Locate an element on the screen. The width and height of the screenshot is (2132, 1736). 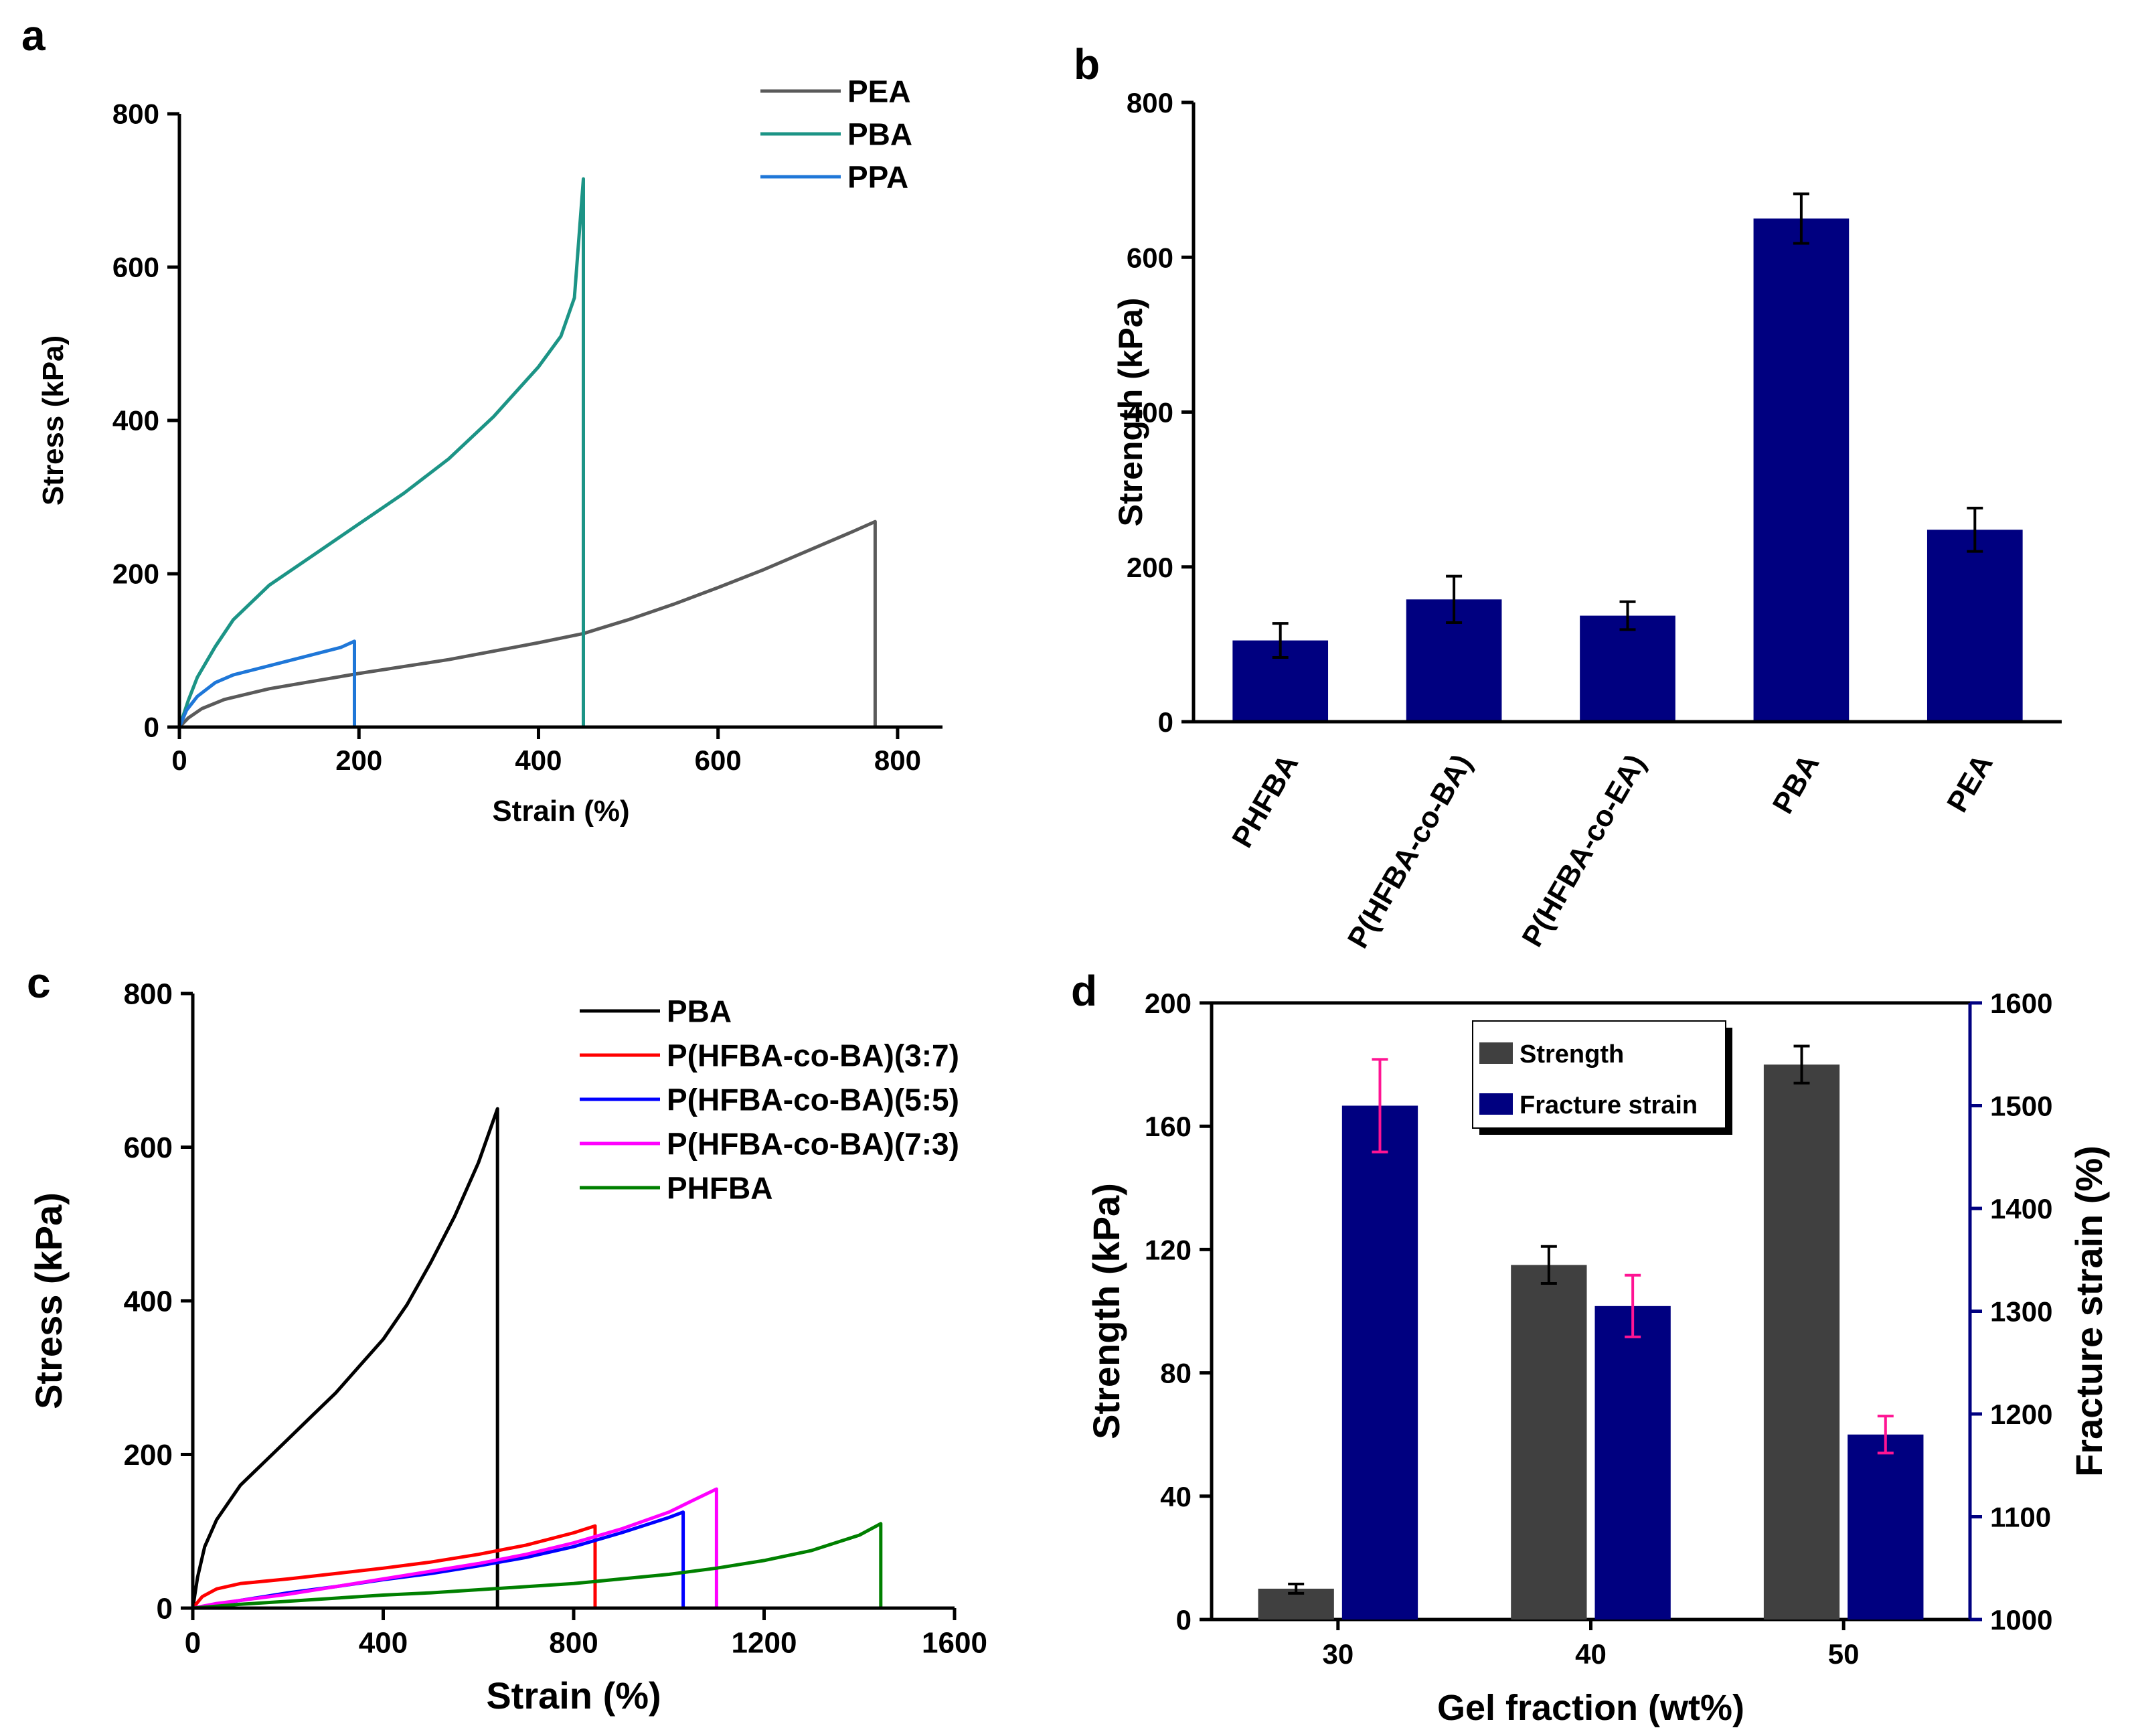
panel-a-y-tick-label: 200 is located at coordinates (136, 574).